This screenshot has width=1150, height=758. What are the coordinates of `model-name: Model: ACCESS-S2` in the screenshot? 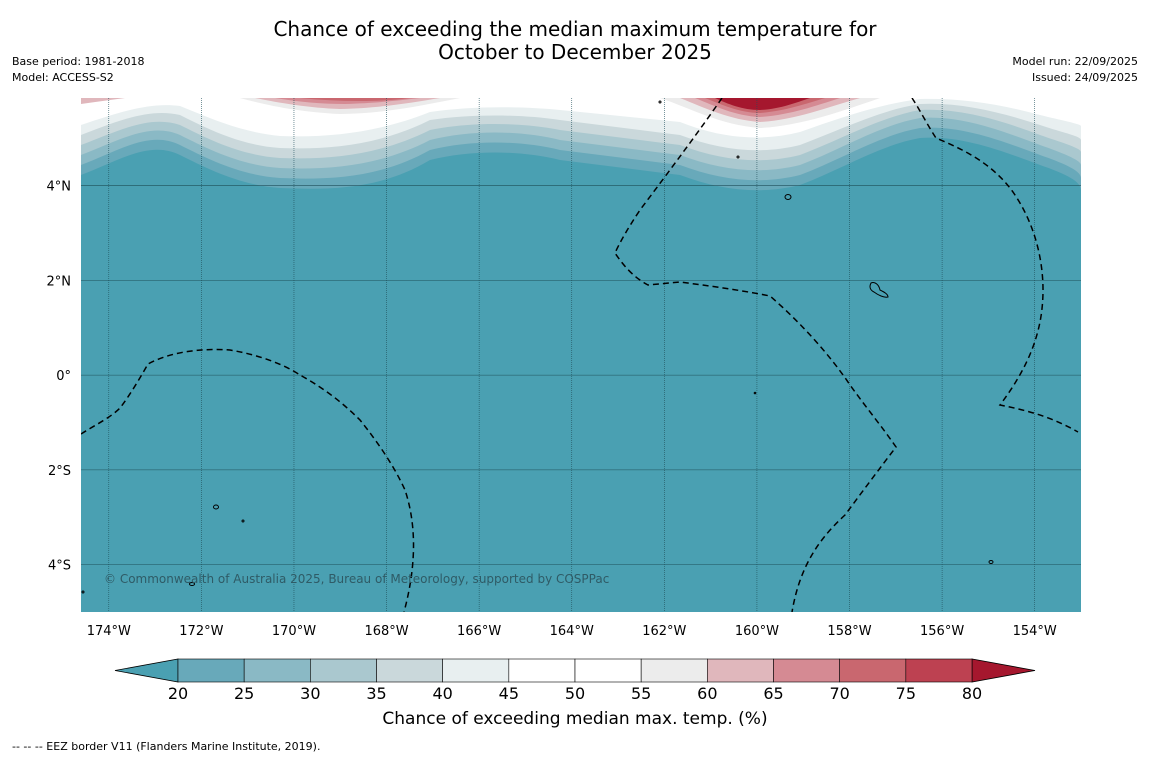 It's located at (63, 77).